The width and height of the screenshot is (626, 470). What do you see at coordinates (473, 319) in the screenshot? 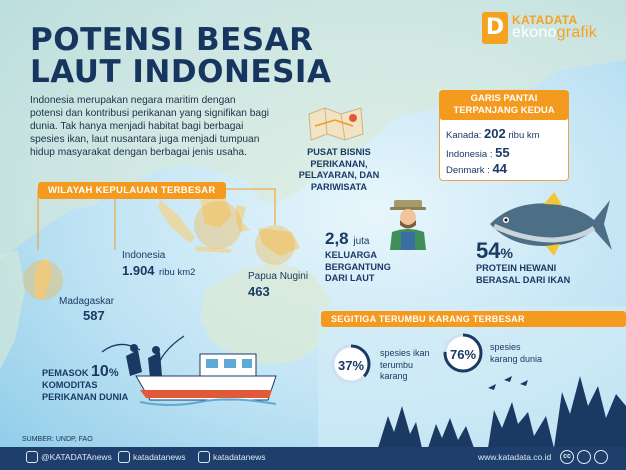
I see `coral-heading: SEGITIGA TERUMBU KARANG TERBESAR` at bounding box center [473, 319].